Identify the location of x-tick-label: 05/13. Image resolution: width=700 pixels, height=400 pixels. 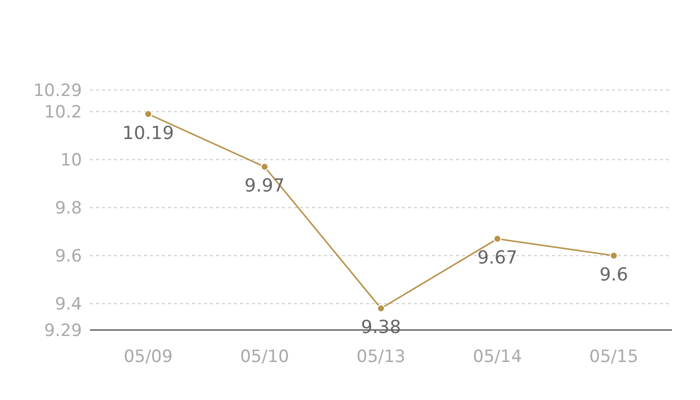
(381, 357).